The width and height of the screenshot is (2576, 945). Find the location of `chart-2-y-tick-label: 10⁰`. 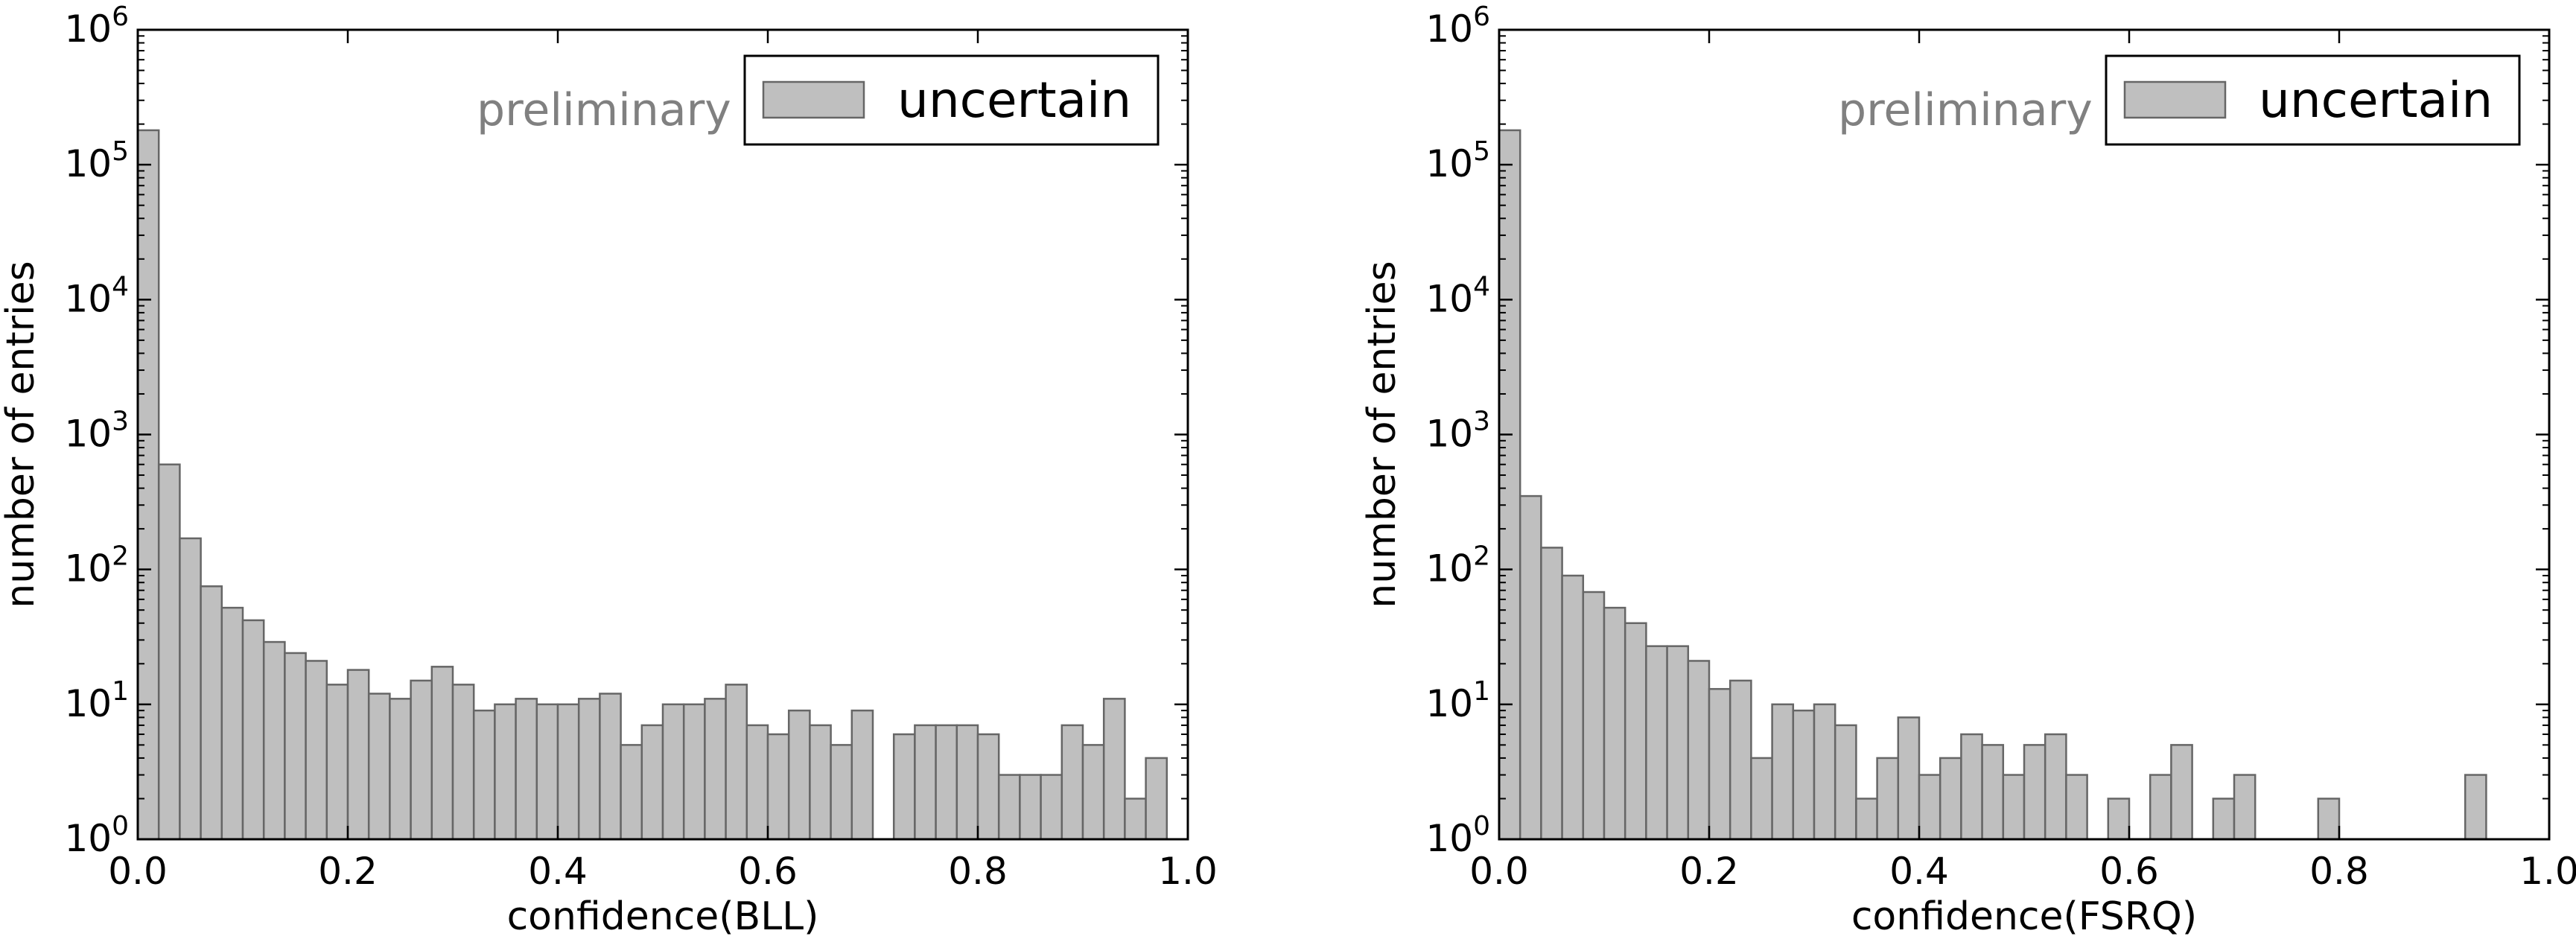

chart-2-y-tick-label: 10⁰ is located at coordinates (1457, 835).